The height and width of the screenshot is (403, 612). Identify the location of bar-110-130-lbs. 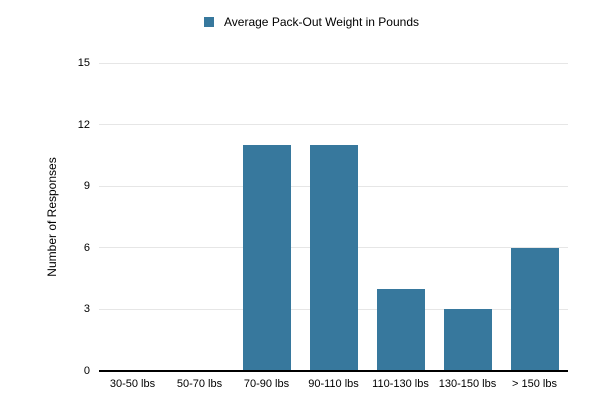
(400, 329).